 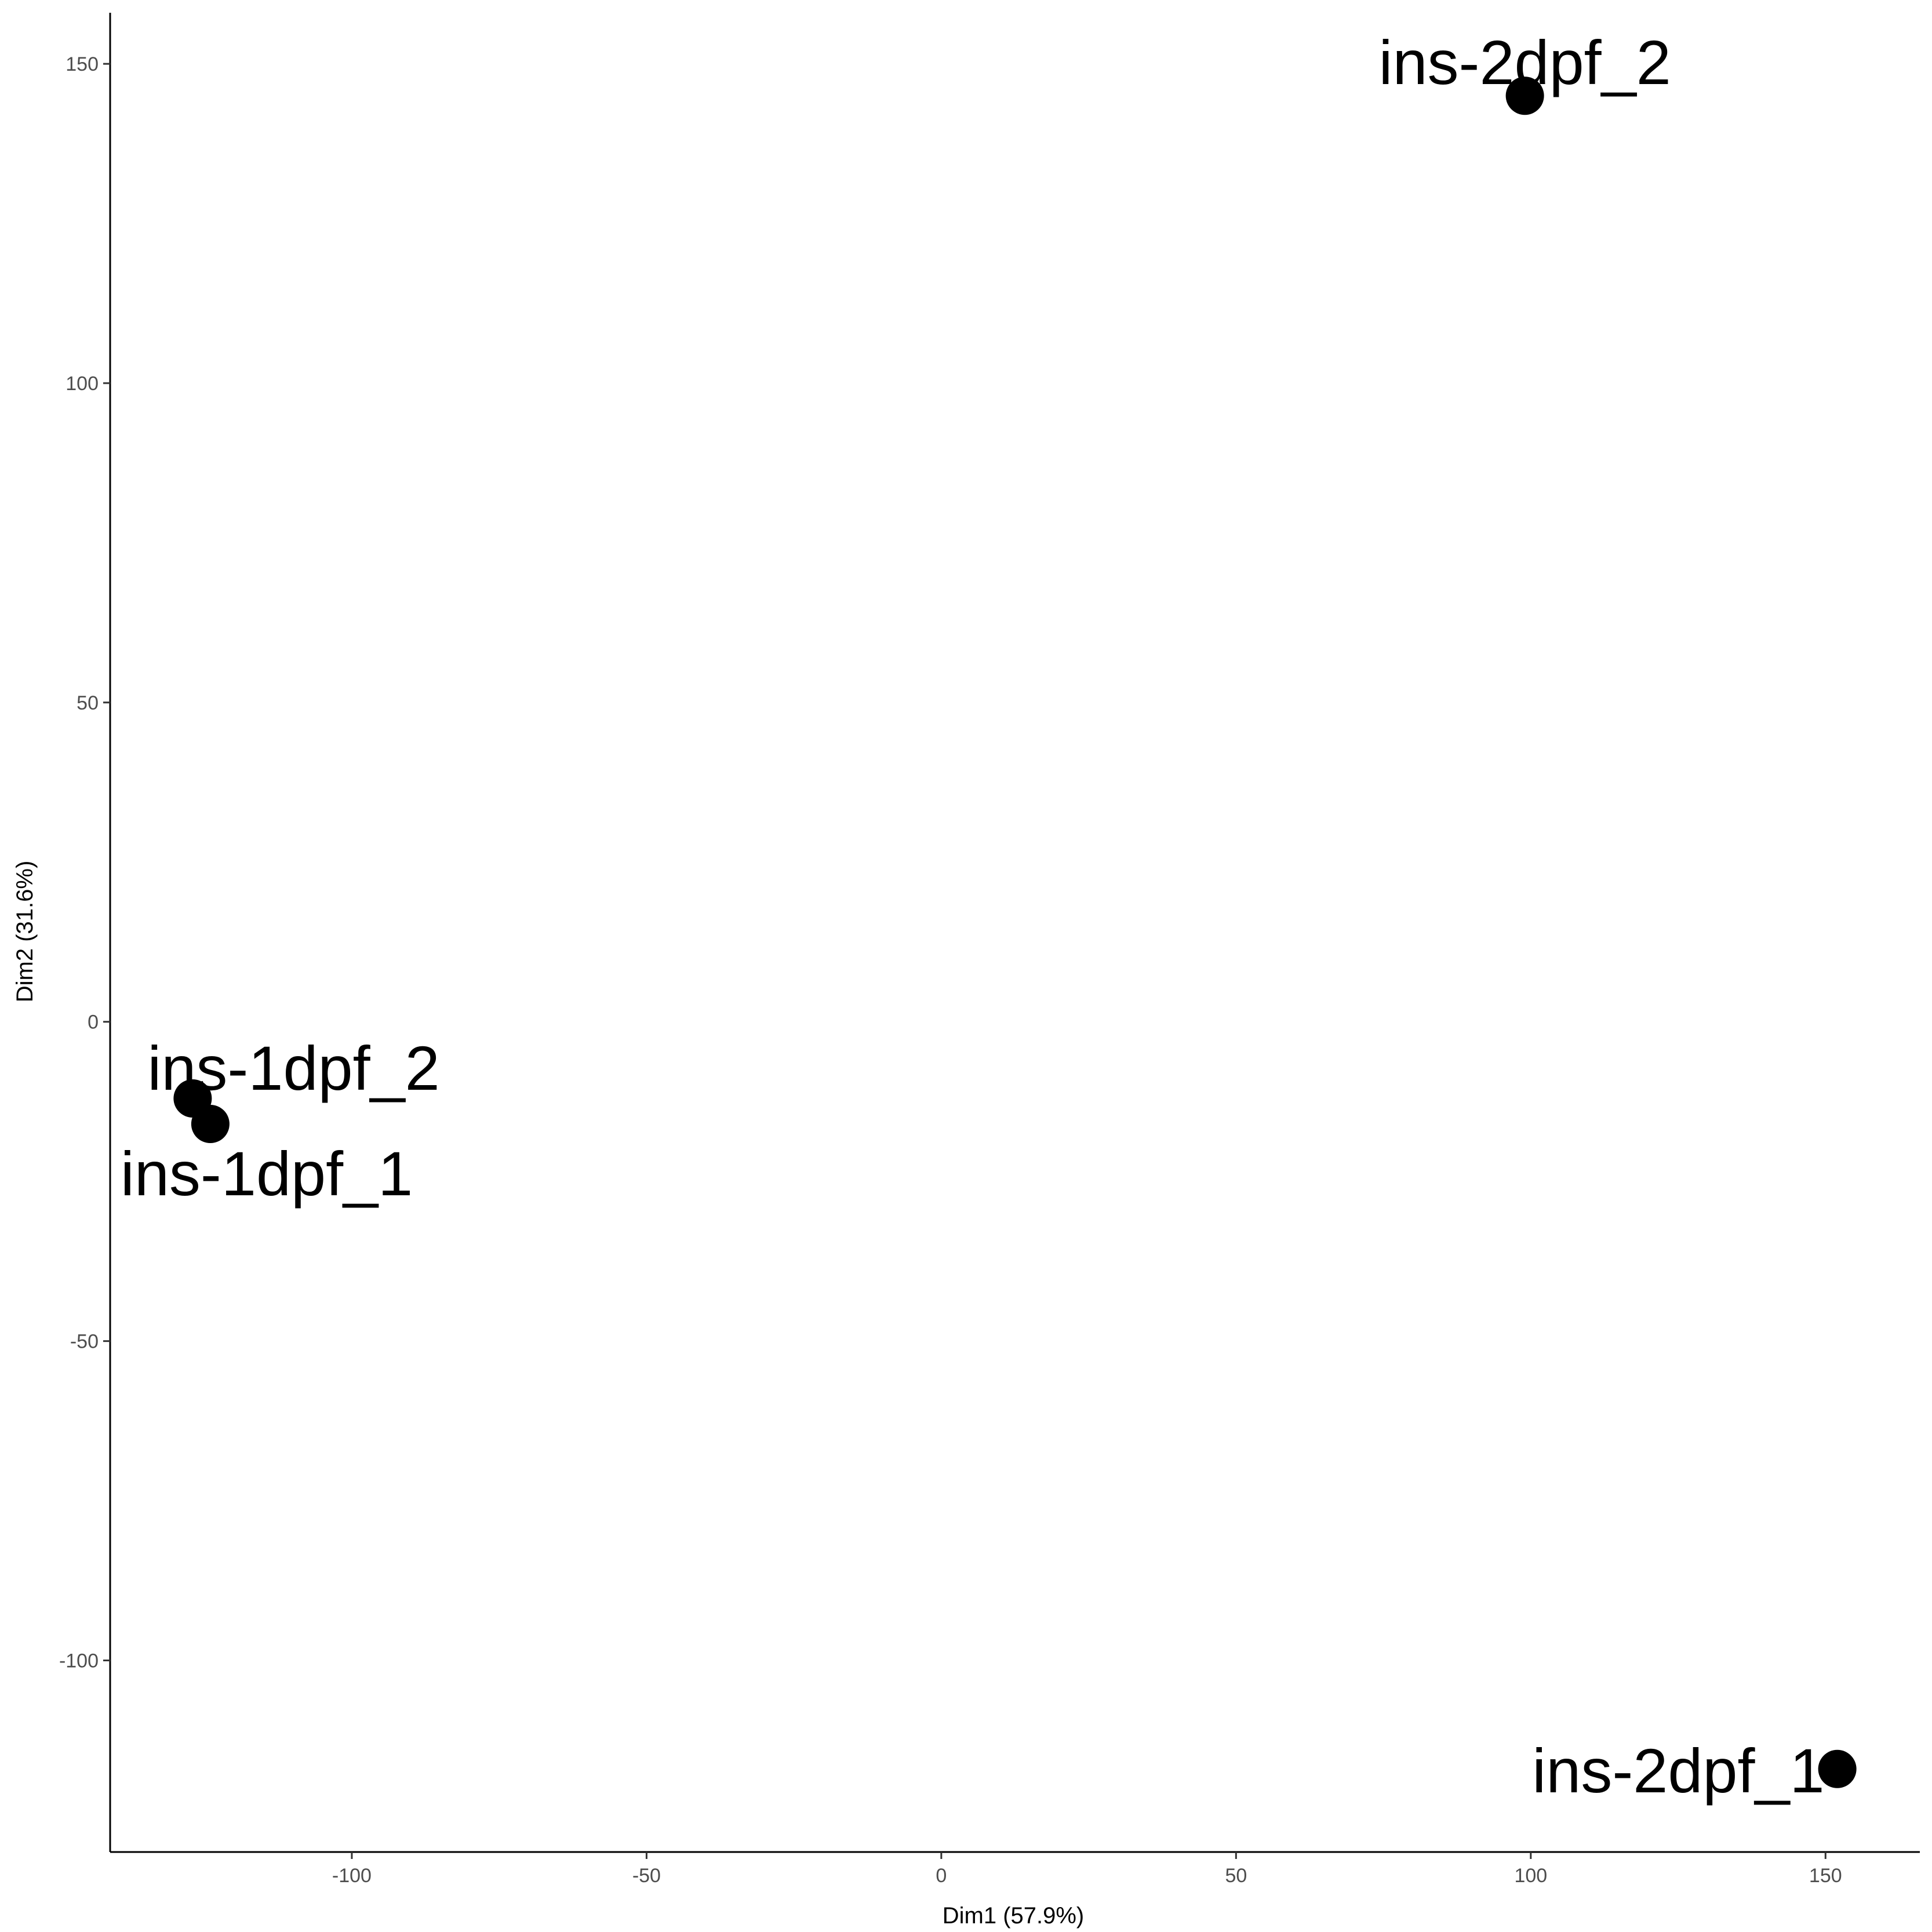 What do you see at coordinates (293, 1068) in the screenshot?
I see `point-label-ins-1dpf_2: ins-1dpf_2` at bounding box center [293, 1068].